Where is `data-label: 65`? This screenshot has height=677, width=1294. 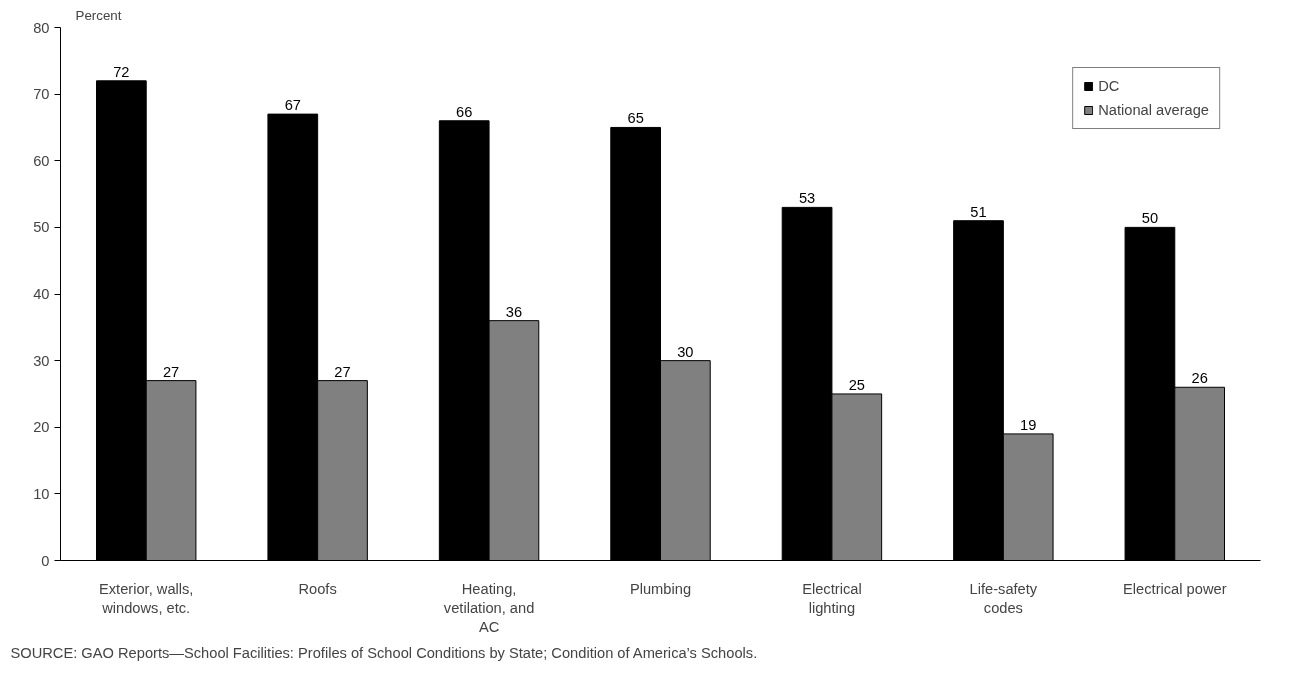
data-label: 65 is located at coordinates (635, 118).